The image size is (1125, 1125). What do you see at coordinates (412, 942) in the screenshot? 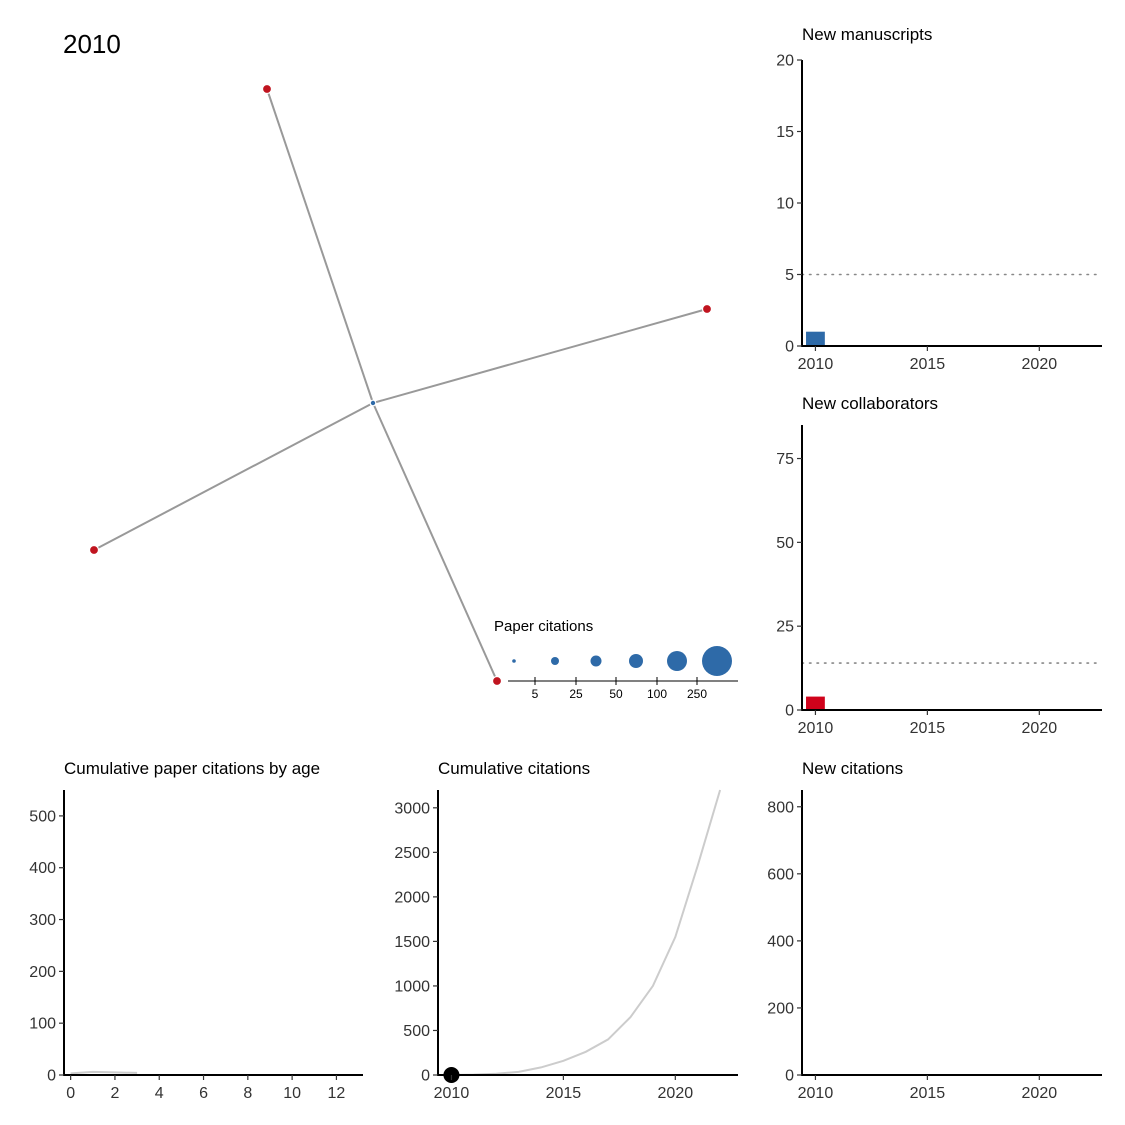
I see `y-tick-label: 1500` at bounding box center [412, 942].